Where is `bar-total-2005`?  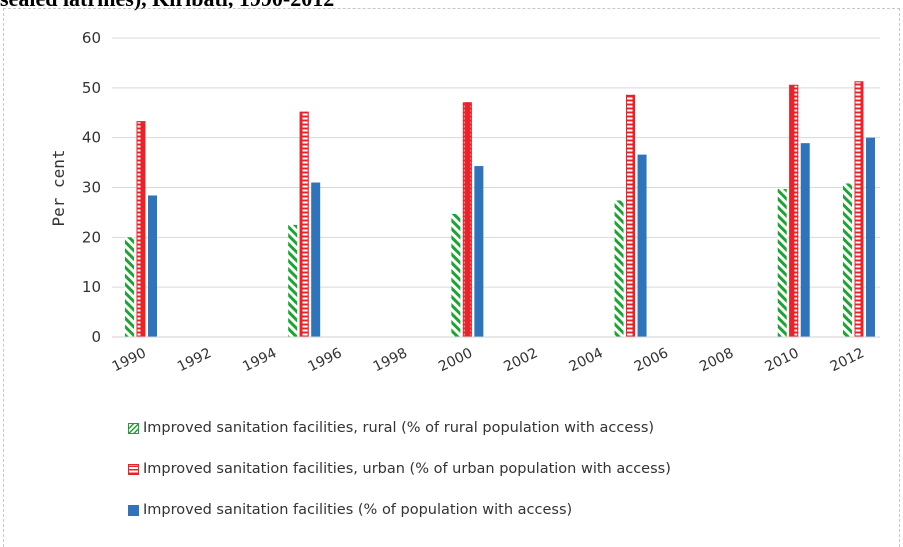
bar-total-2005 is located at coordinates (642, 245).